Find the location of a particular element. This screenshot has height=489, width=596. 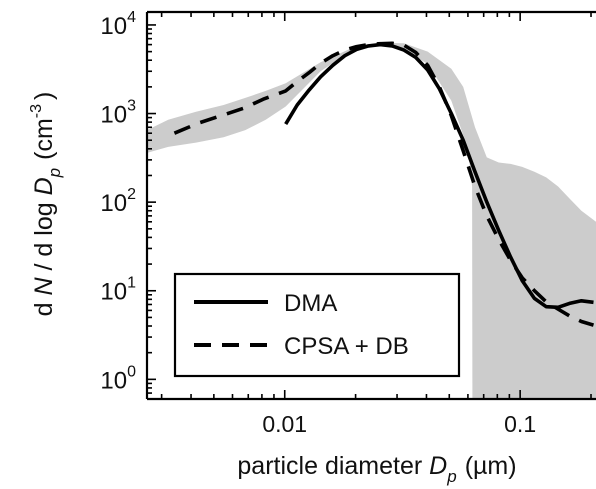

y-axis-label-unit-exp: -3 is located at coordinates (36, 111).